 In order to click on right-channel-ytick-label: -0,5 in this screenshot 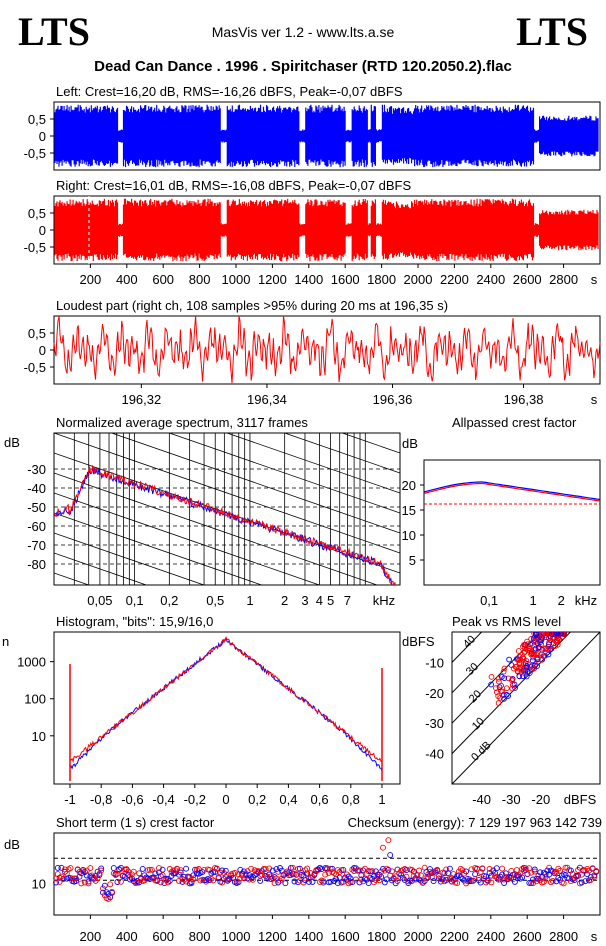, I will do `click(35, 247)`.